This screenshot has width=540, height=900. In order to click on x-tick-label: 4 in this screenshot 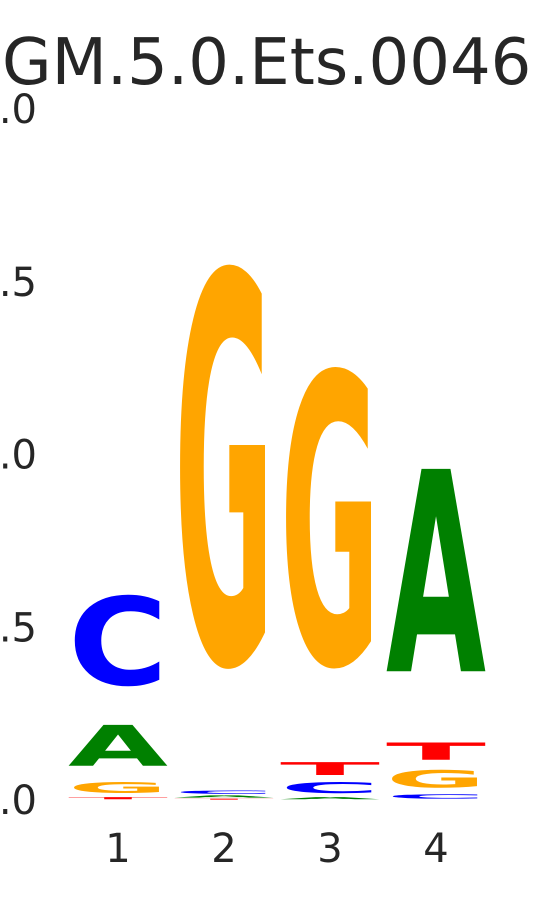, I will do `click(435, 849)`.